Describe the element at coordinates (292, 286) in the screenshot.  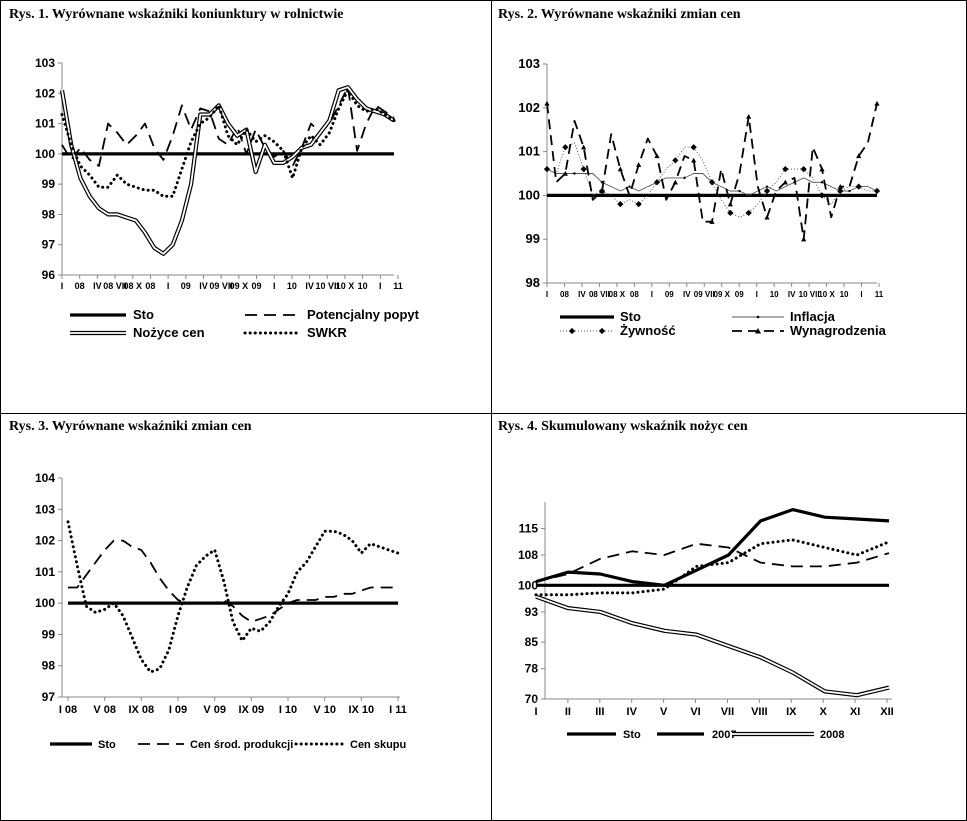
I see `undefined-x-tick-label: 10` at that location.